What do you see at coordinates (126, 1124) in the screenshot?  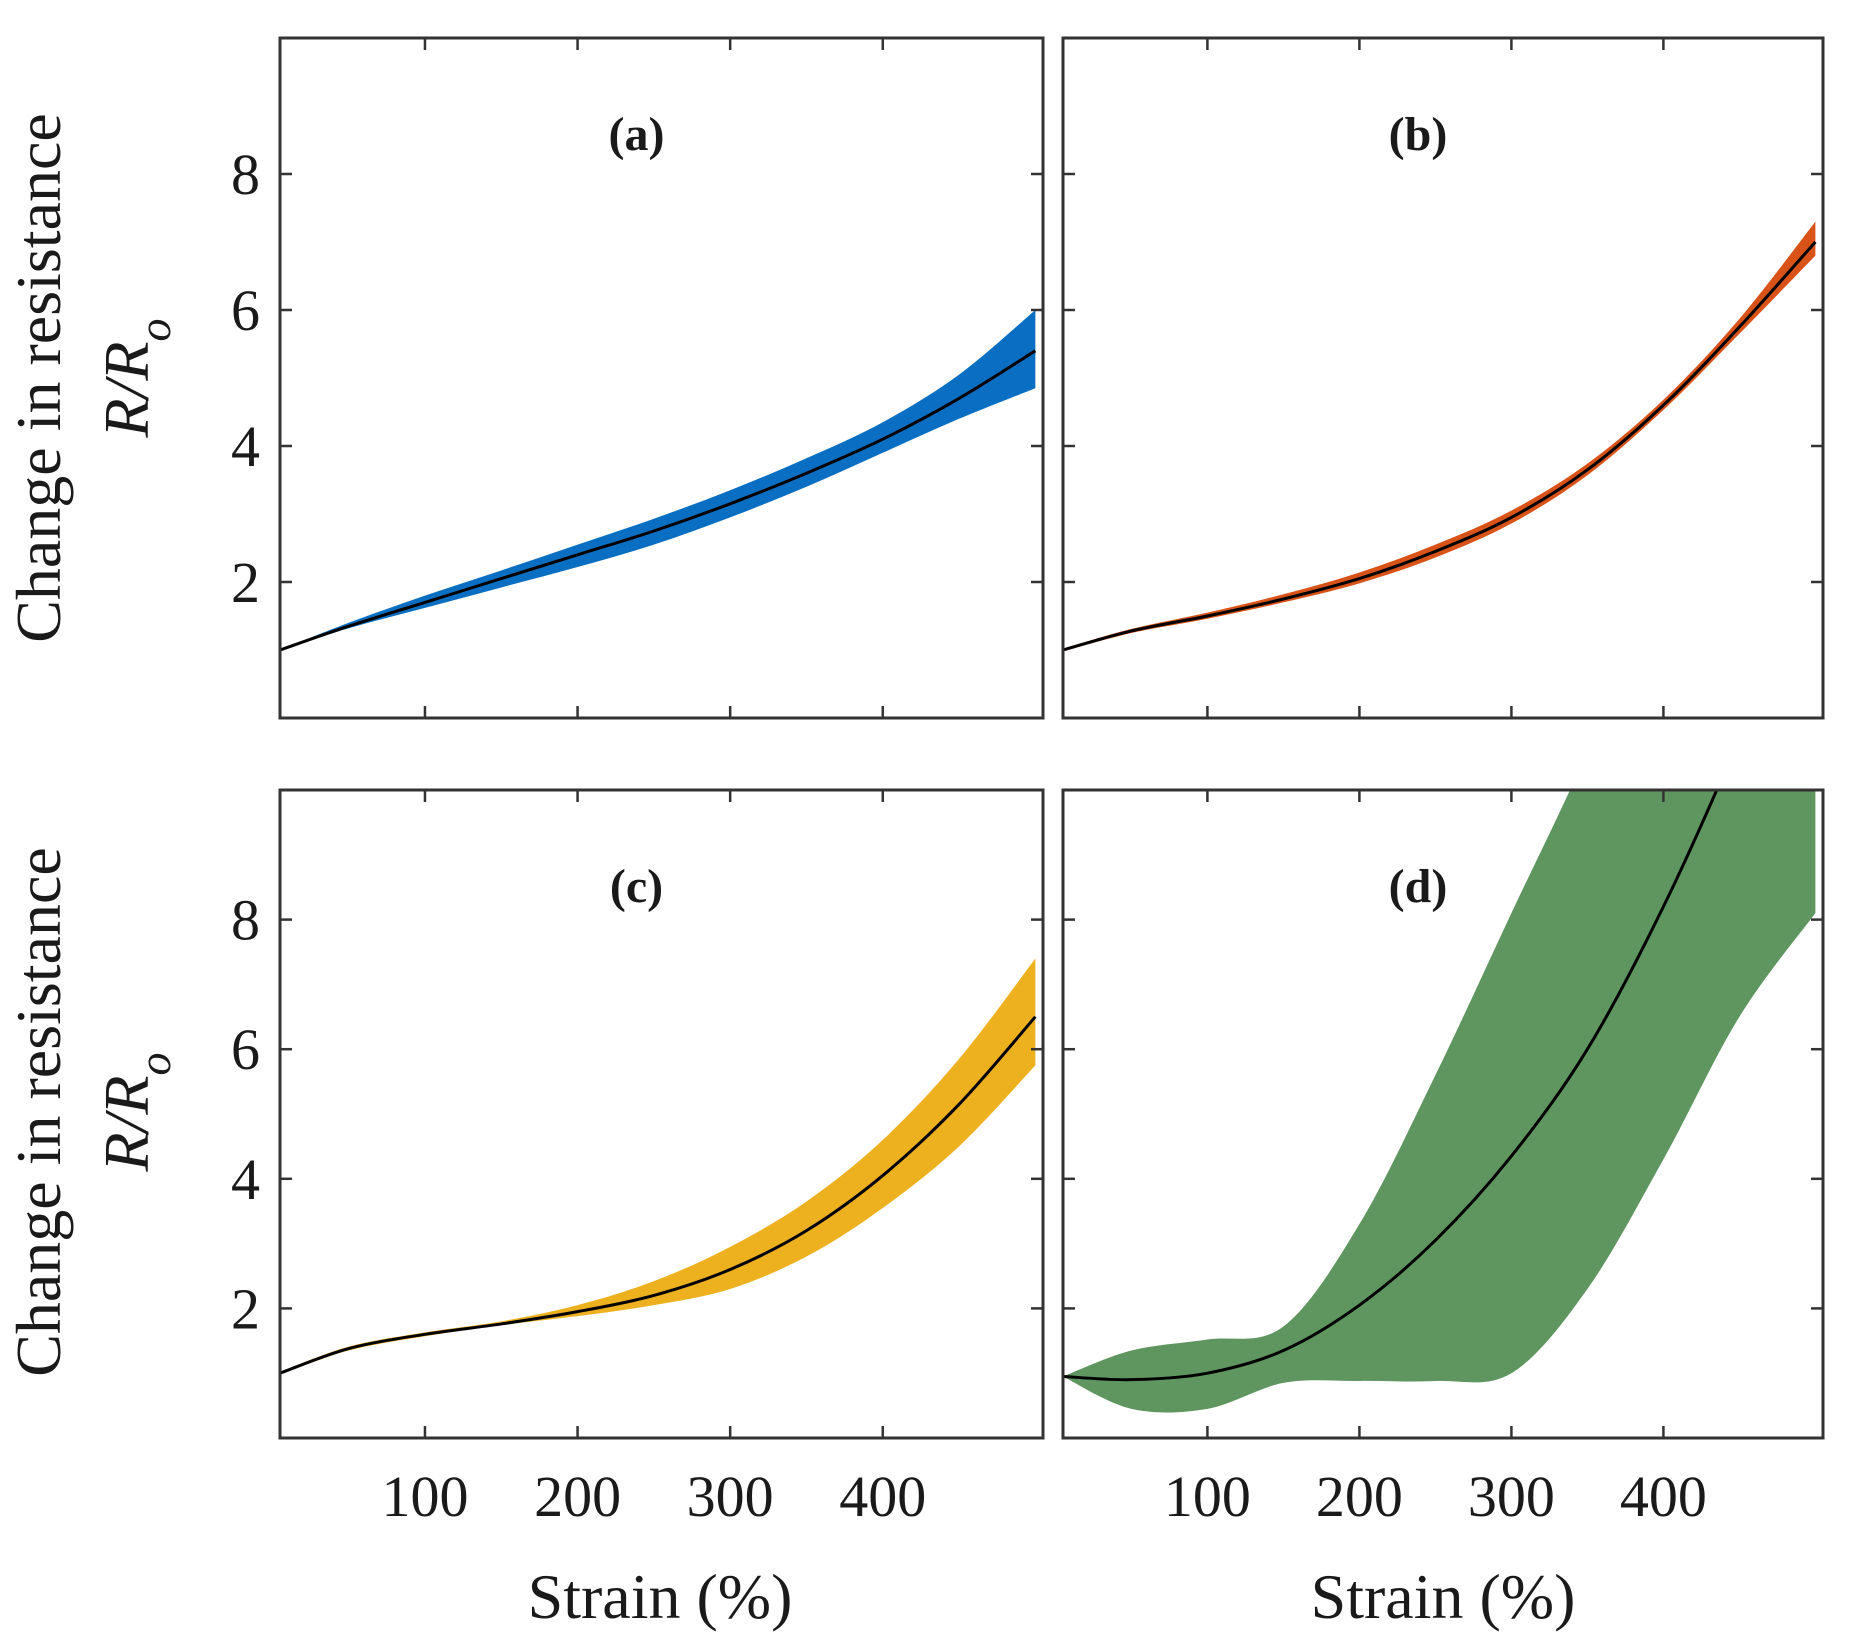 I see `y-axis-title-bottom-R: R/R` at bounding box center [126, 1124].